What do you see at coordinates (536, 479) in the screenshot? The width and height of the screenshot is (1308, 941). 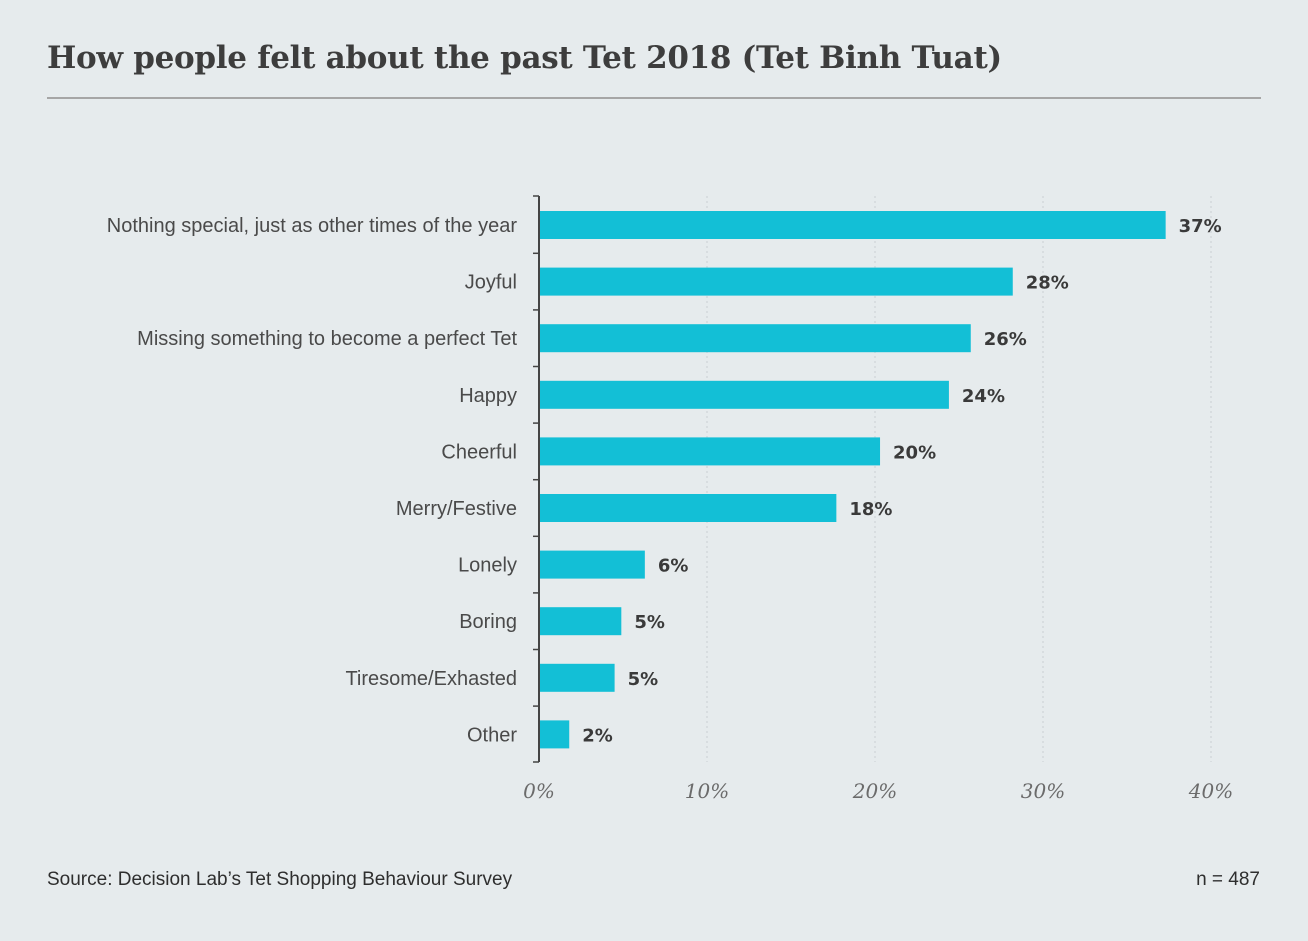 I see `y-axis` at bounding box center [536, 479].